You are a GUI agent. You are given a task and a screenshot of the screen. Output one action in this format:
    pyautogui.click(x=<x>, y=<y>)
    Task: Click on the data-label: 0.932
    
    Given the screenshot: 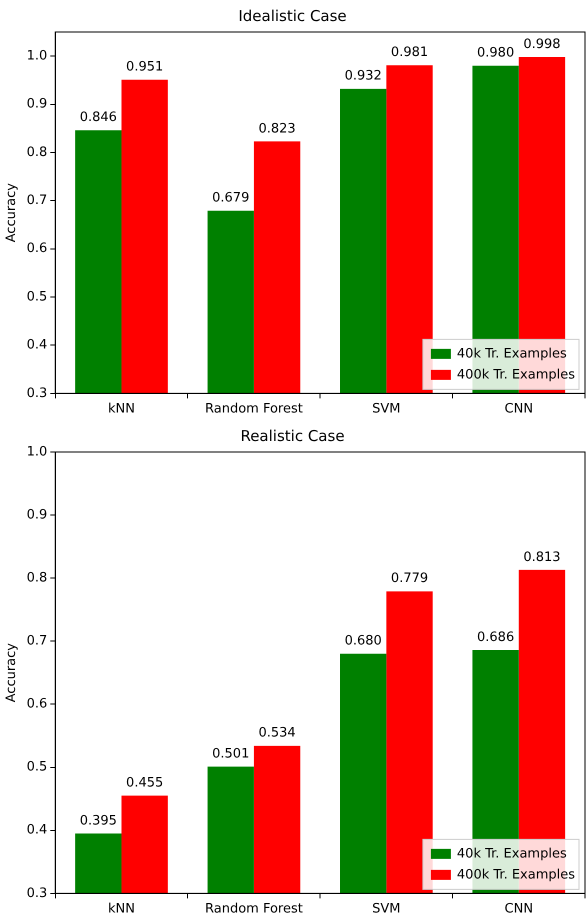 What is the action you would take?
    pyautogui.click(x=363, y=76)
    